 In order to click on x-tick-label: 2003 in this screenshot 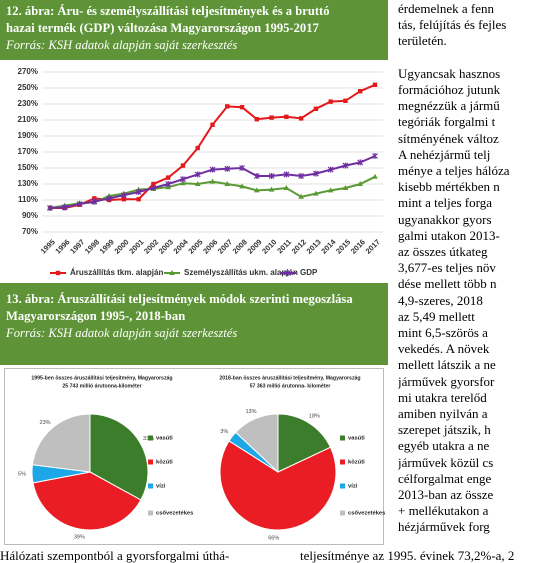, I will do `click(166, 246)`.